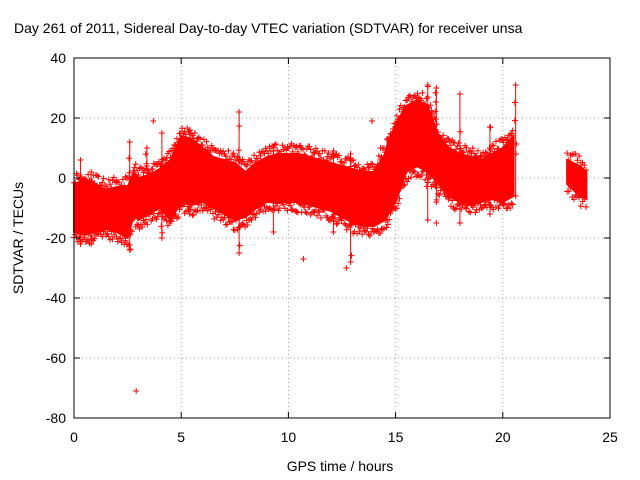  What do you see at coordinates (62, 178) in the screenshot?
I see `y-tick-label: 0` at bounding box center [62, 178].